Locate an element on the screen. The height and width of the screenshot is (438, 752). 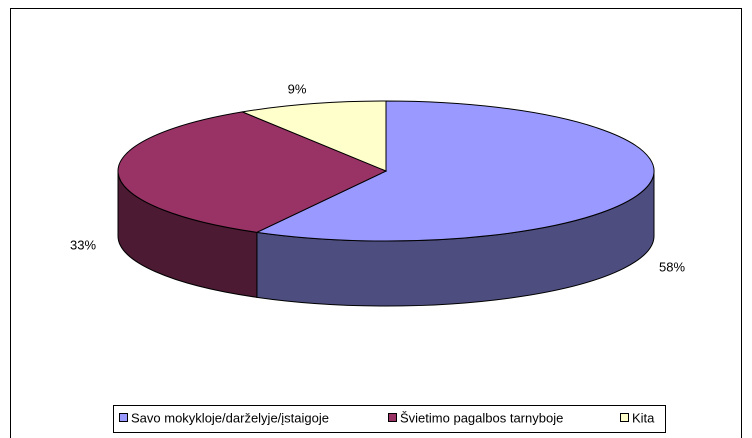
data-label: 33% is located at coordinates (83, 244).